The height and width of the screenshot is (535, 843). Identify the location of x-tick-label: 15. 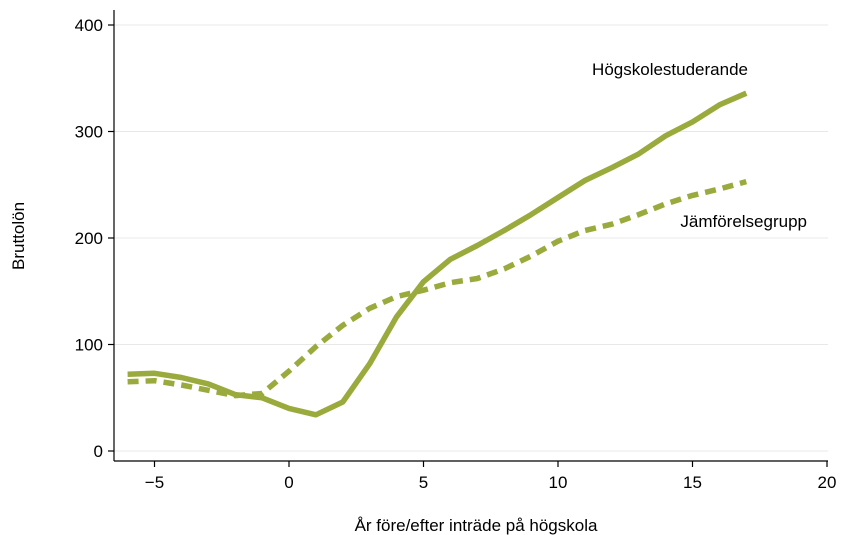
(692, 482).